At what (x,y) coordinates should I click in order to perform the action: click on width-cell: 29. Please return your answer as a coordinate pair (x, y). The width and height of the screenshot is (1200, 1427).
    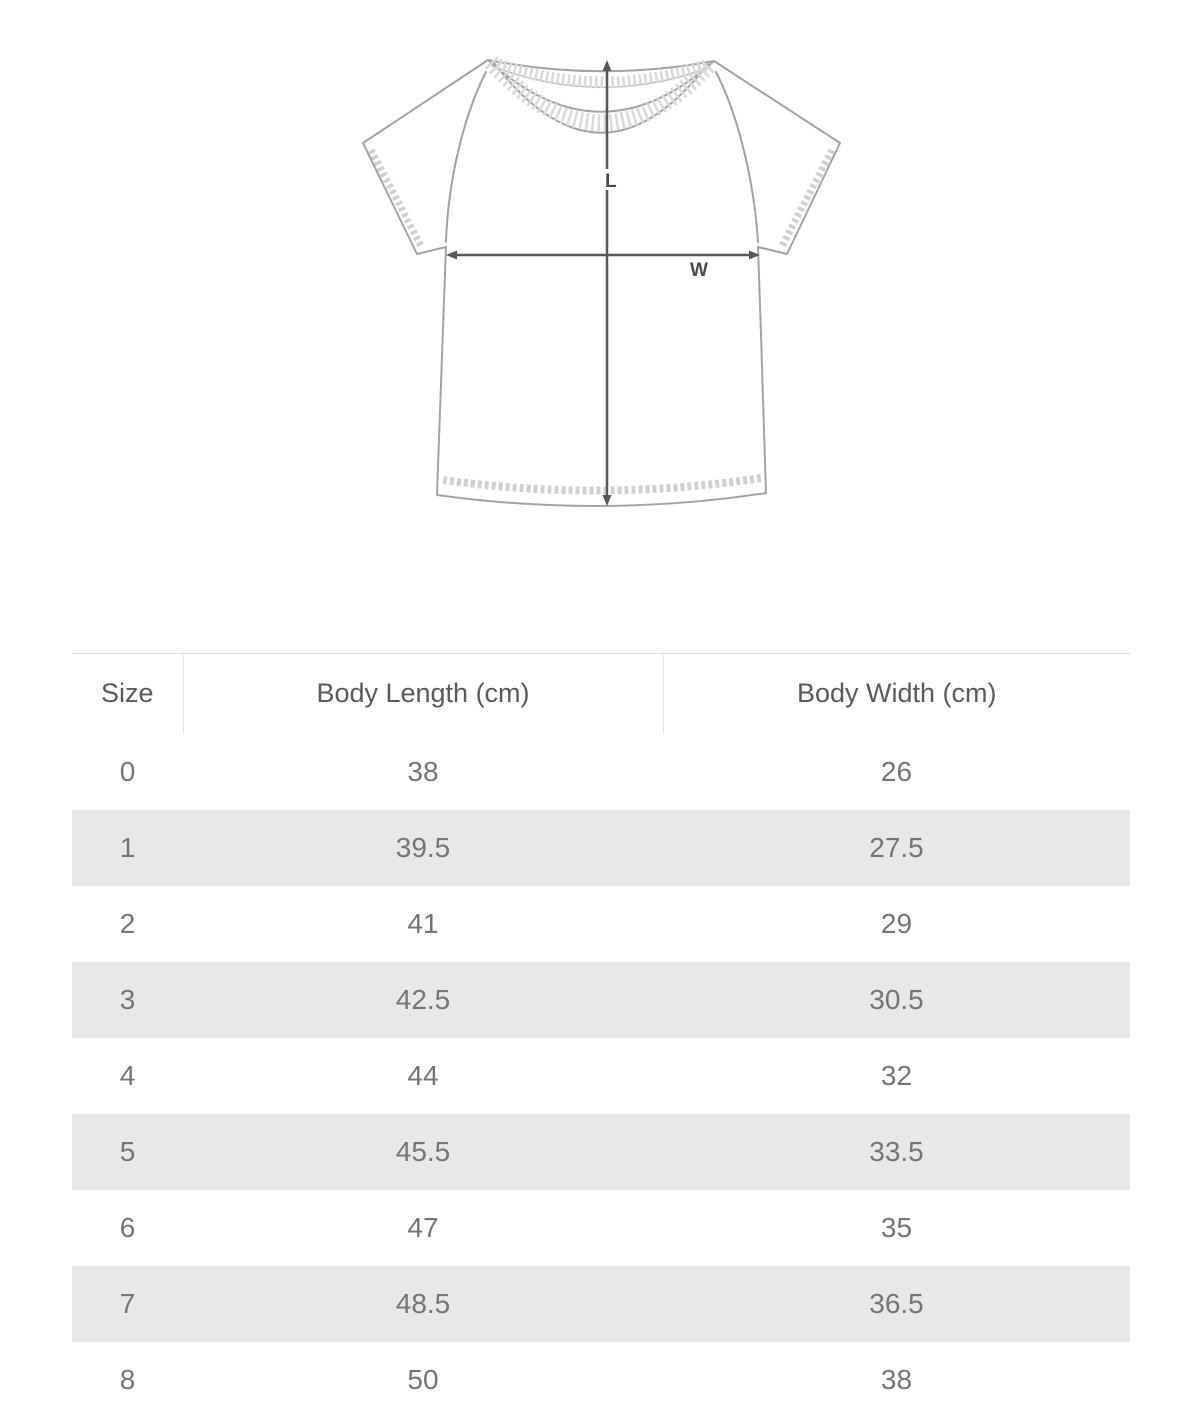
    Looking at the image, I should click on (896, 923).